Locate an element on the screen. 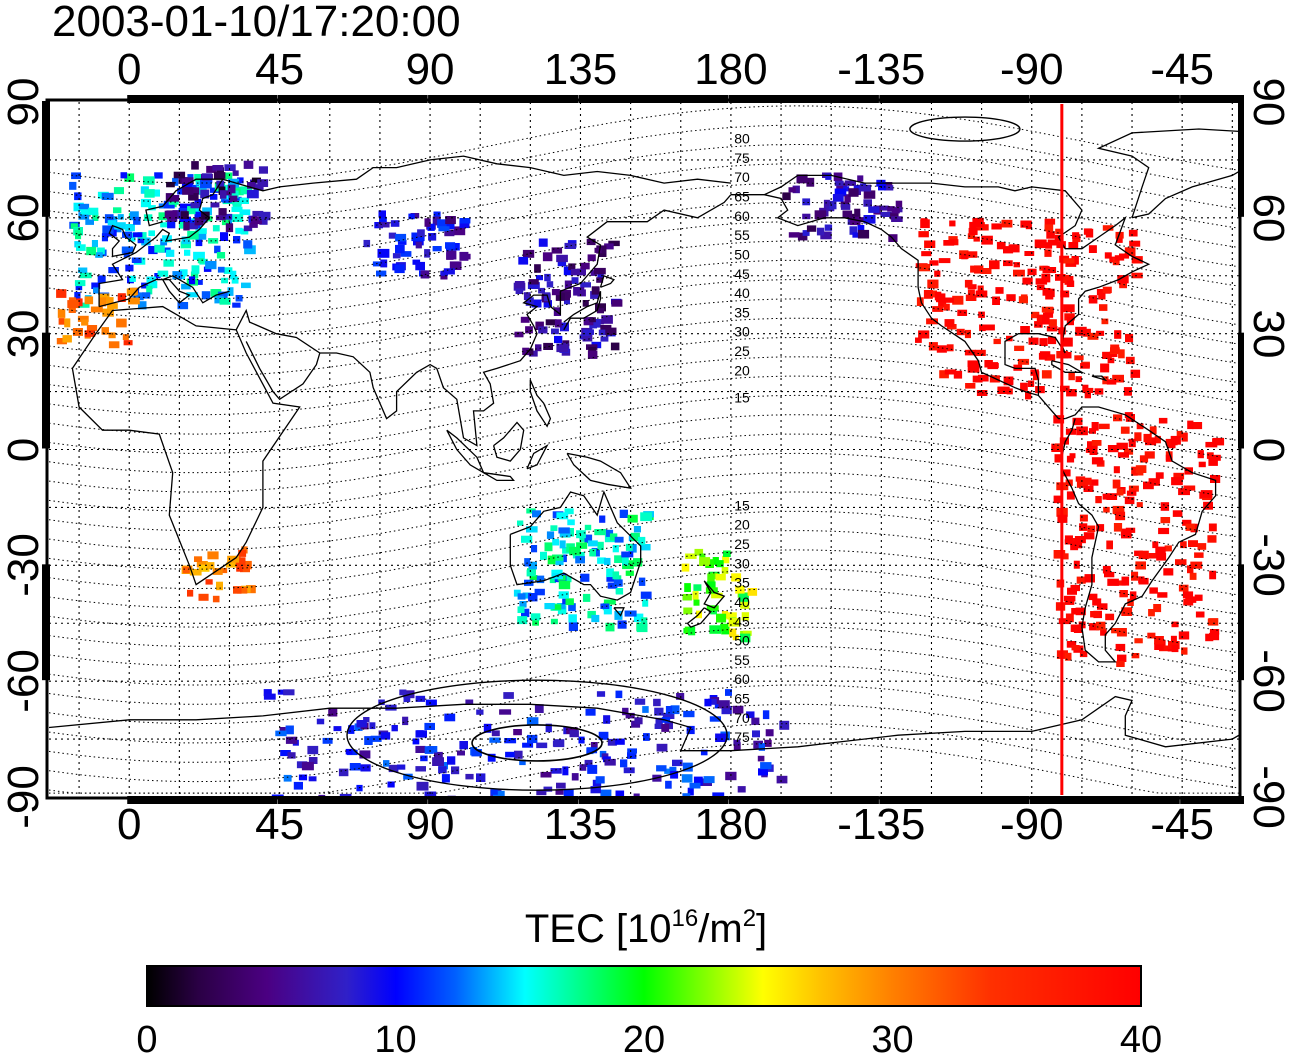 The image size is (1292, 1061). timestamp-title: 2003-01-10/17:20:00 is located at coordinates (256, 23).